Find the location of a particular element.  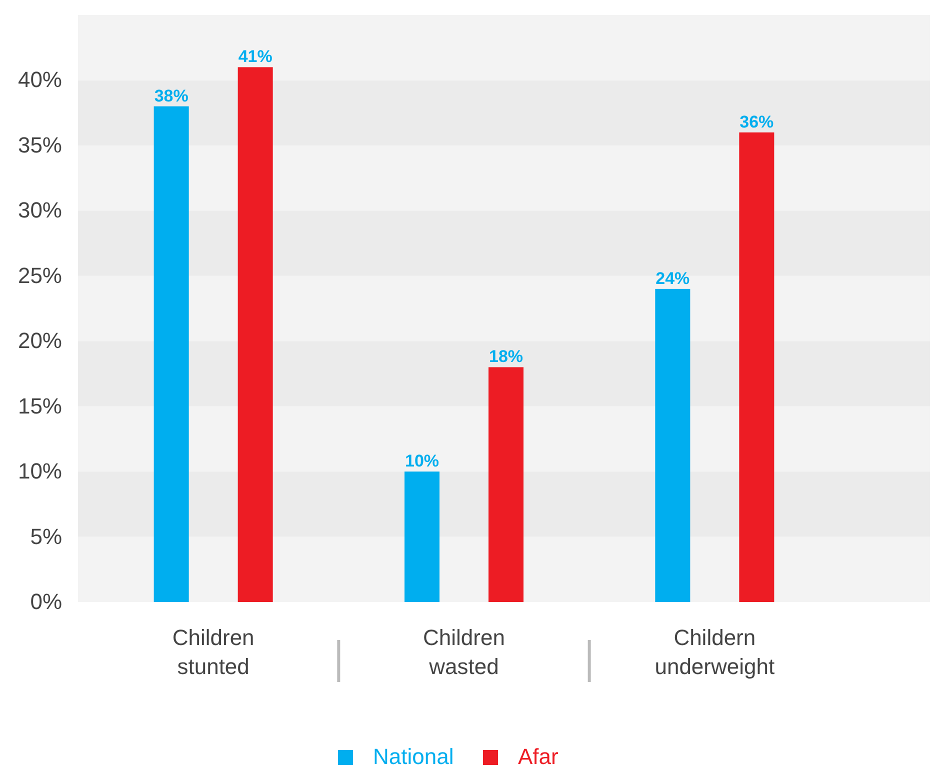

y-tick-label: 30% is located at coordinates (40, 210).